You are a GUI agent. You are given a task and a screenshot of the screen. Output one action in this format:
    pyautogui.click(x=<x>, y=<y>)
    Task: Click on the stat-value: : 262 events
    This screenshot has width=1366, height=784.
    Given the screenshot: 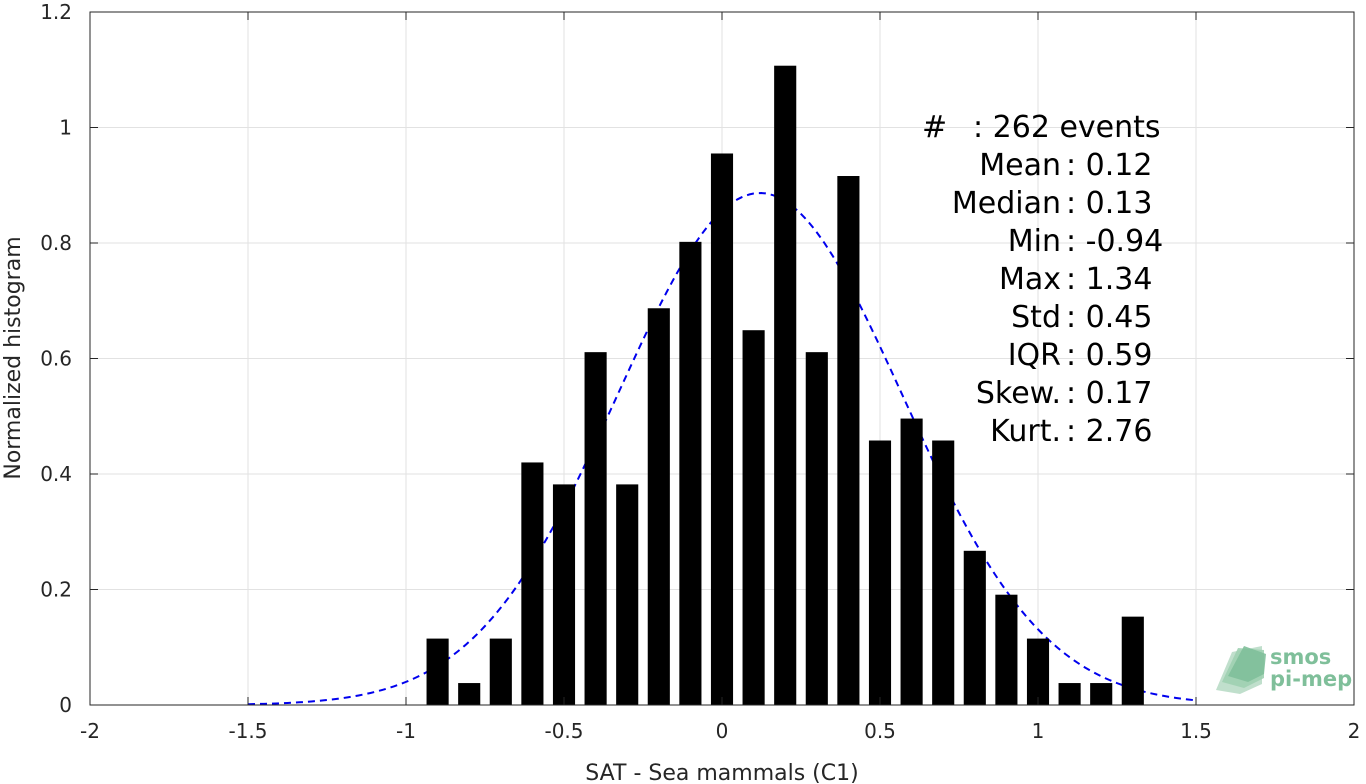 What is the action you would take?
    pyautogui.click(x=1067, y=127)
    